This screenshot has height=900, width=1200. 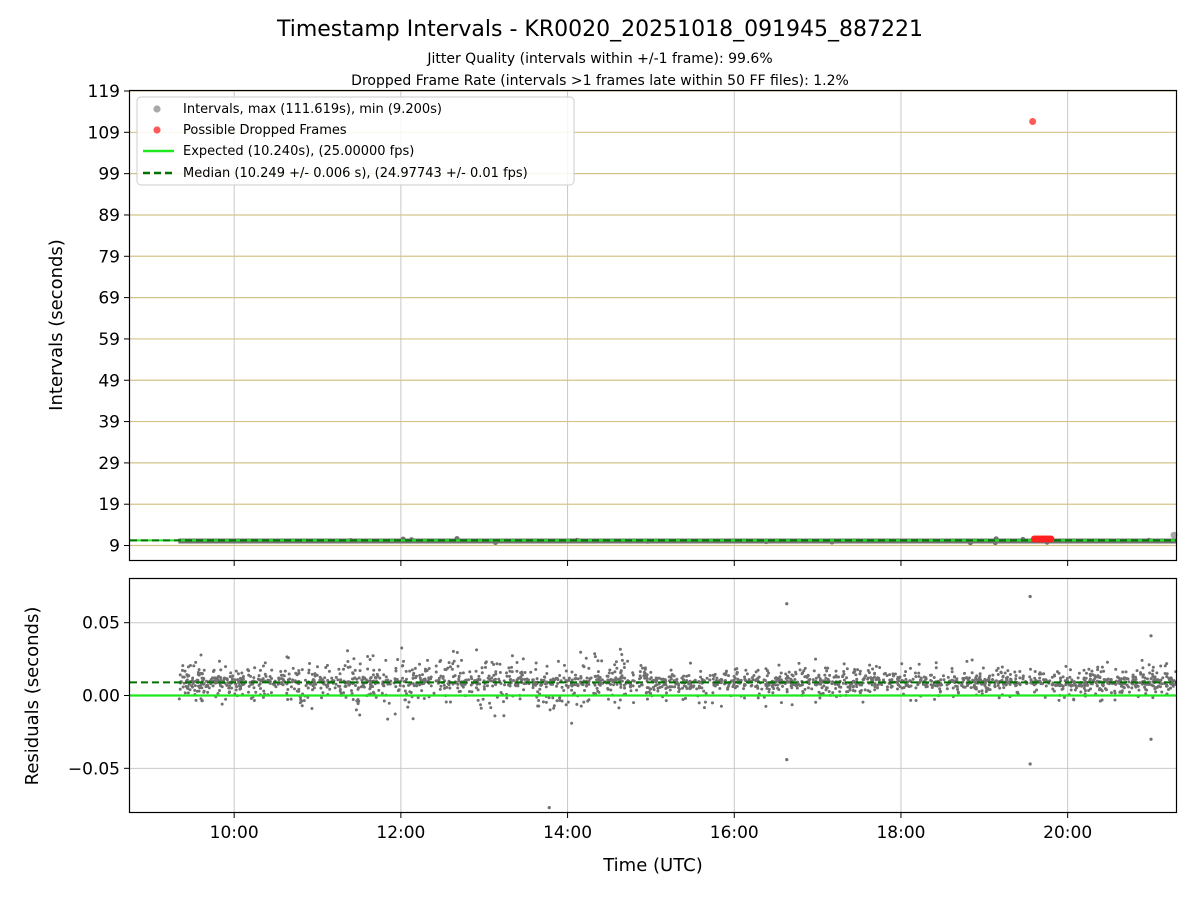 I want to click on bottom-y-tick-label: 0.00, so click(x=101, y=697).